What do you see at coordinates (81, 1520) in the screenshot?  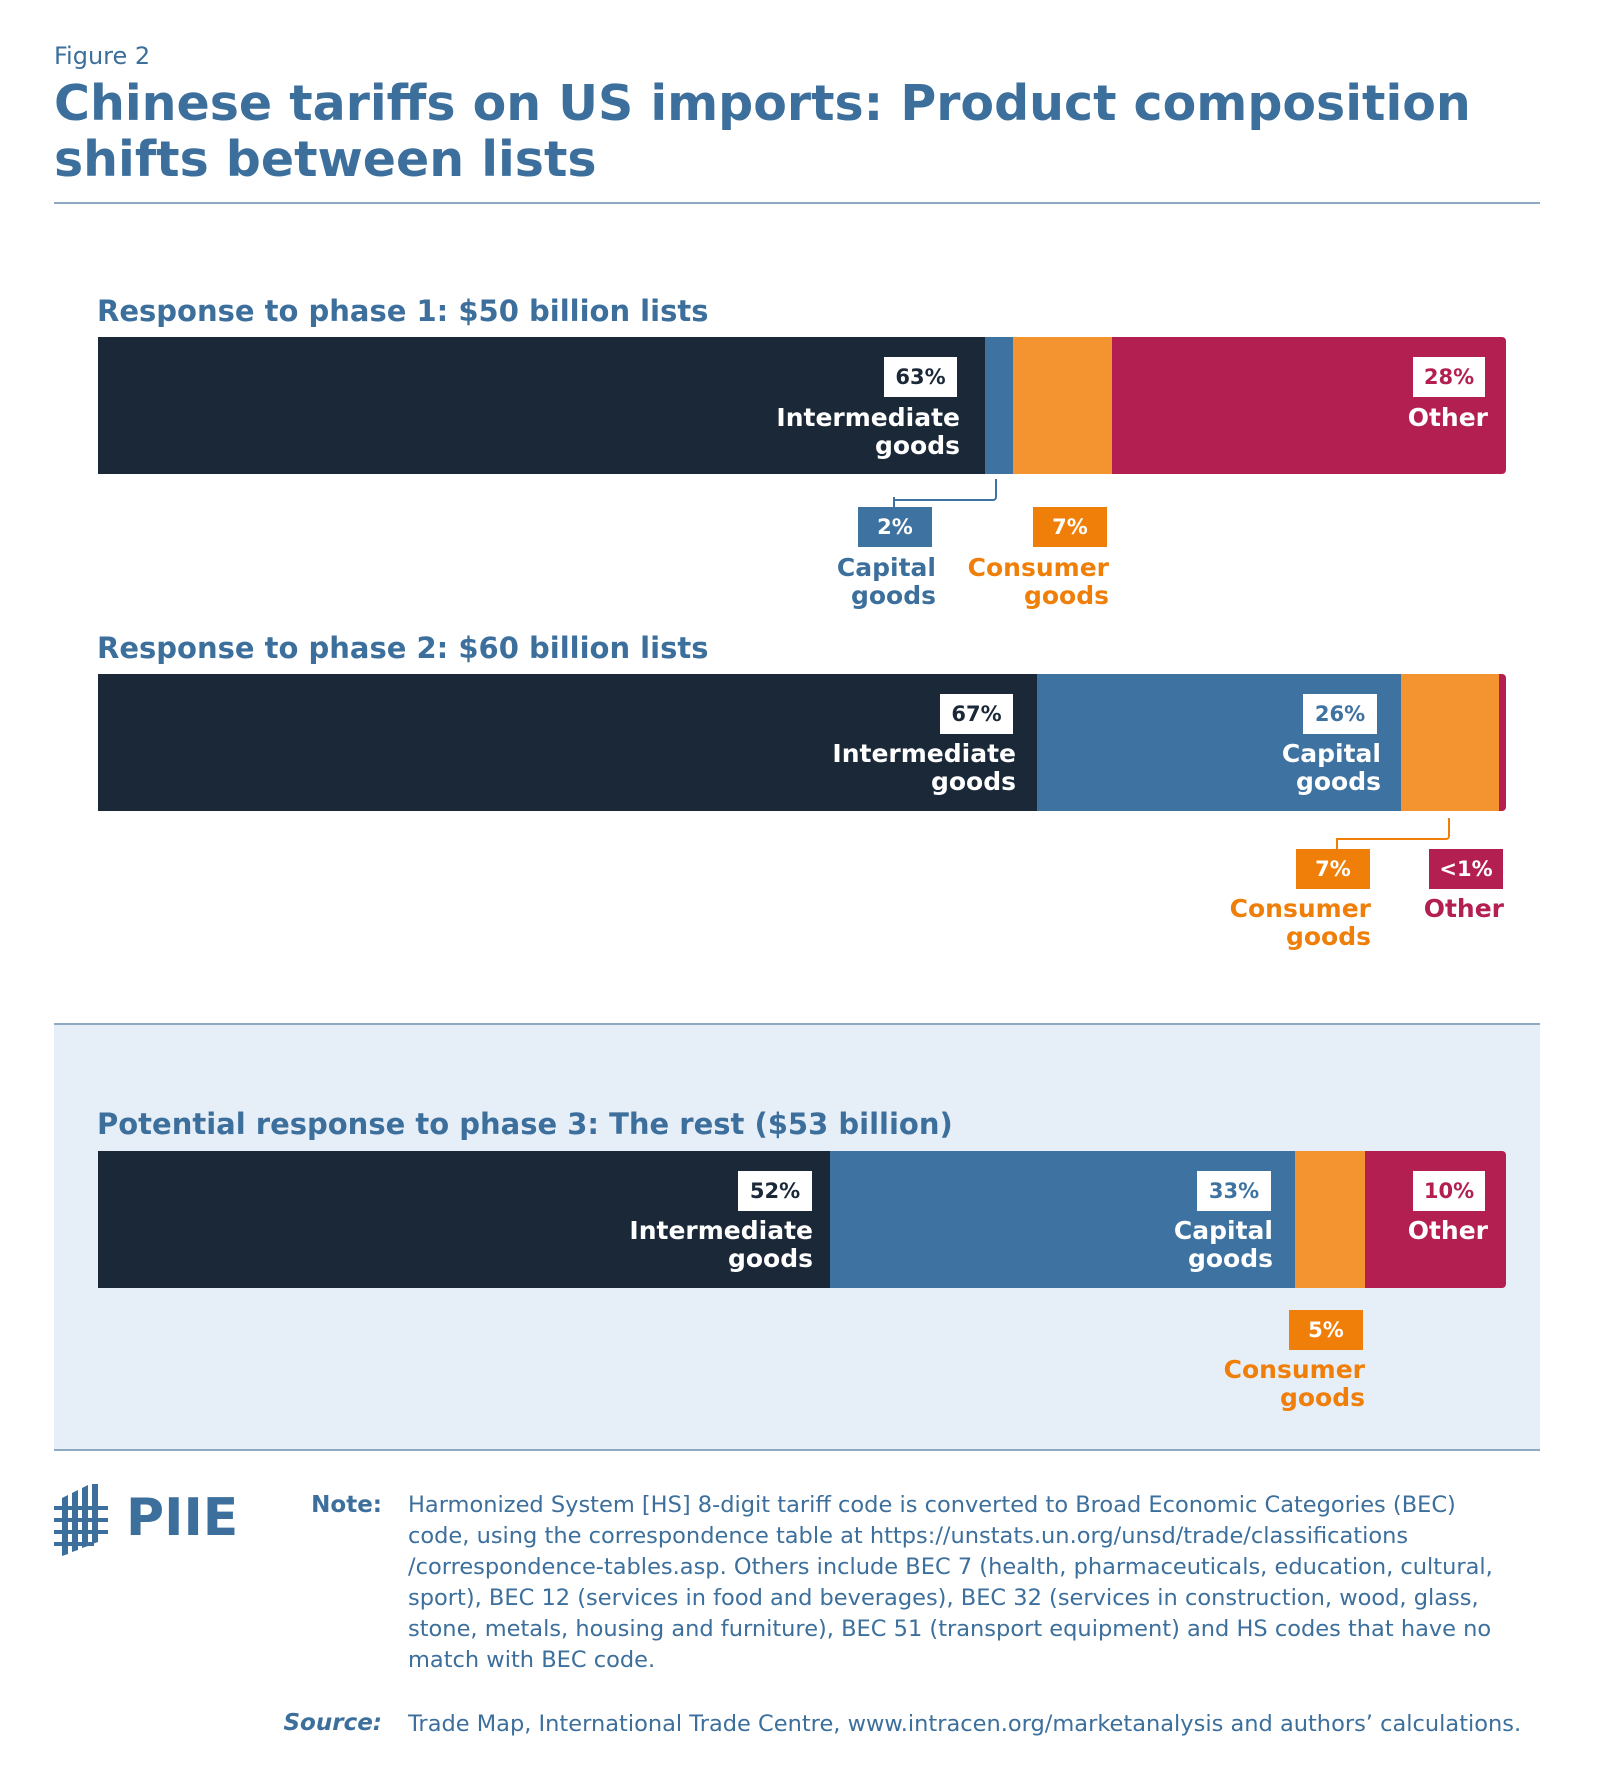 I see `piie-logo-icon` at bounding box center [81, 1520].